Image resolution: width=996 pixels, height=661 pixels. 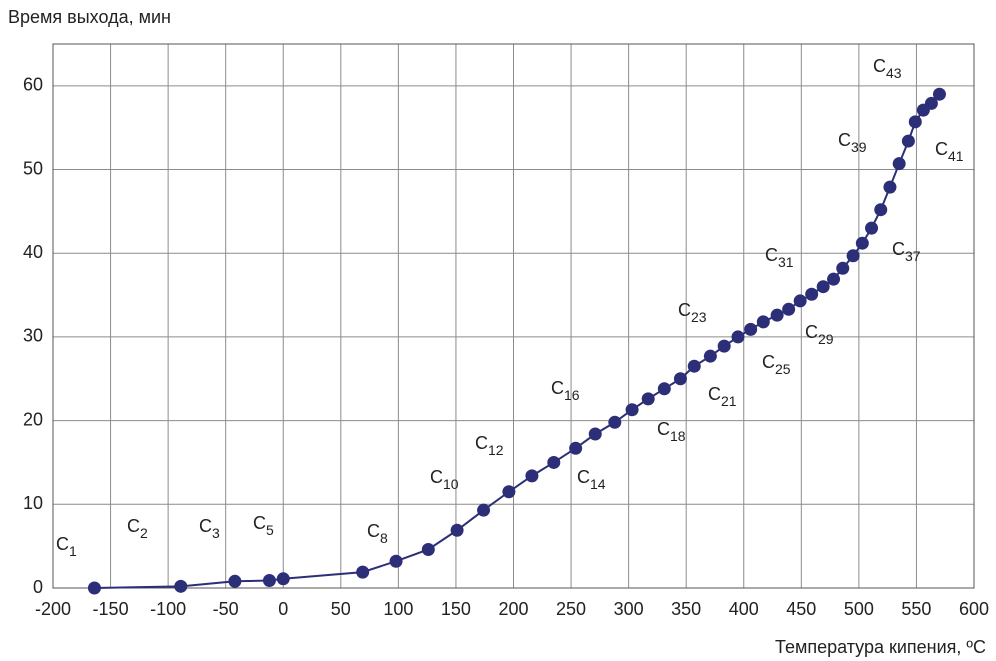 I want to click on x-tick-label: 200, so click(x=513, y=609).